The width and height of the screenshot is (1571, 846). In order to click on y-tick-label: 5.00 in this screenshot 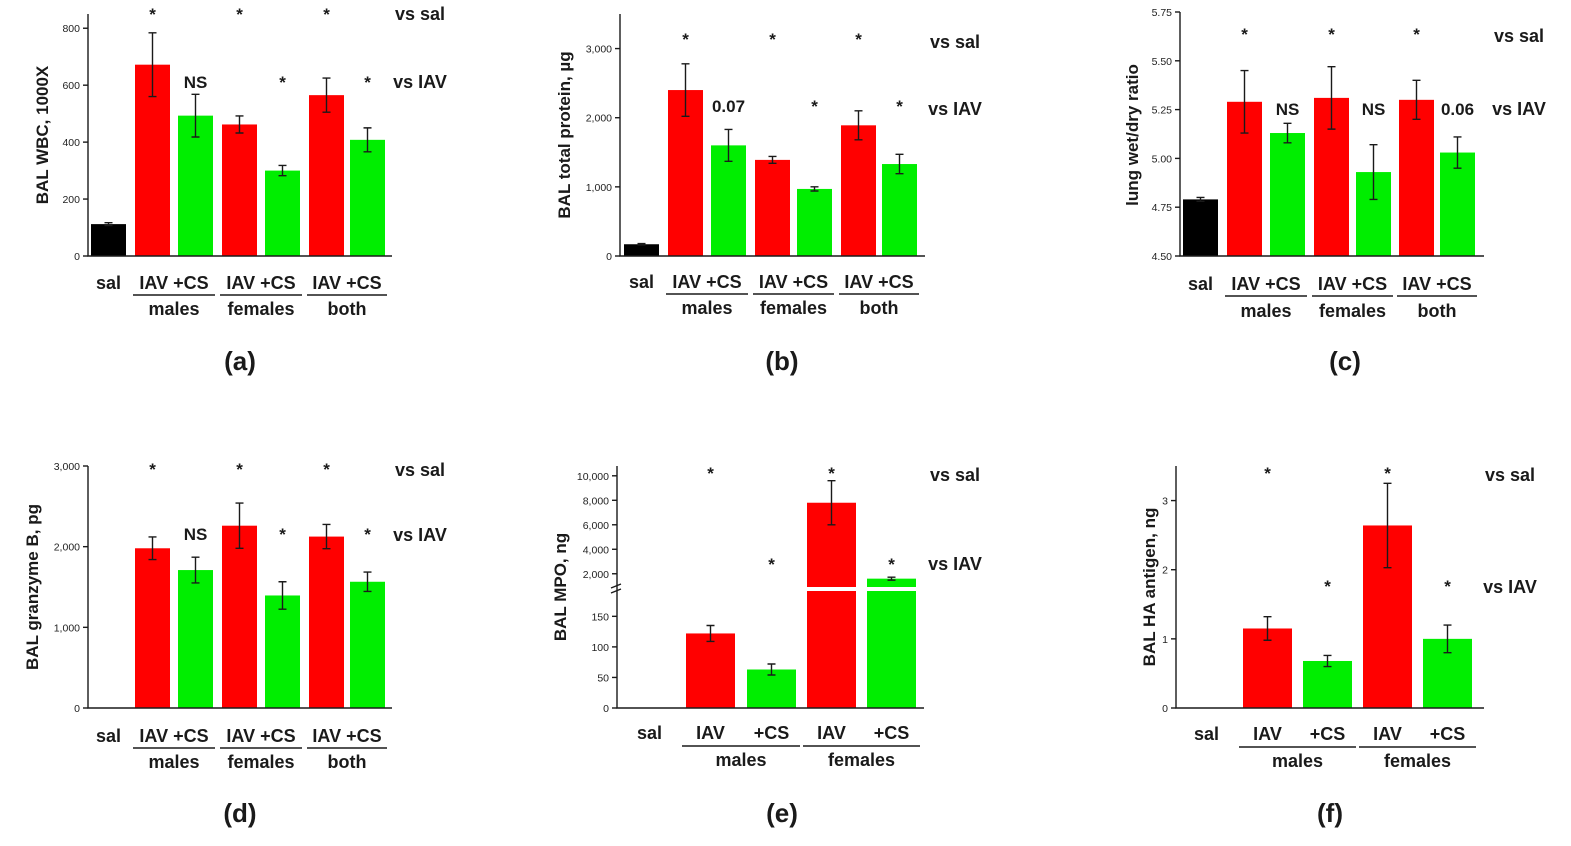, I will do `click(1162, 159)`.